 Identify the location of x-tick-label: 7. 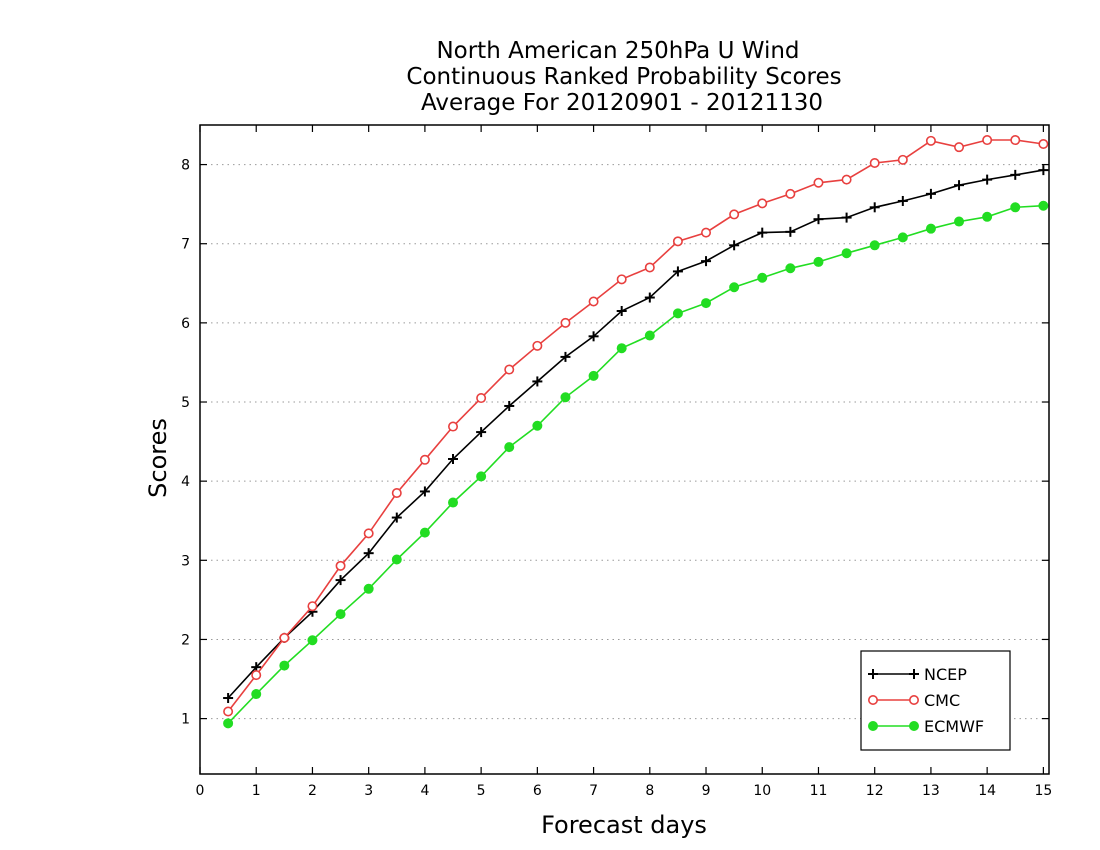
(593, 791).